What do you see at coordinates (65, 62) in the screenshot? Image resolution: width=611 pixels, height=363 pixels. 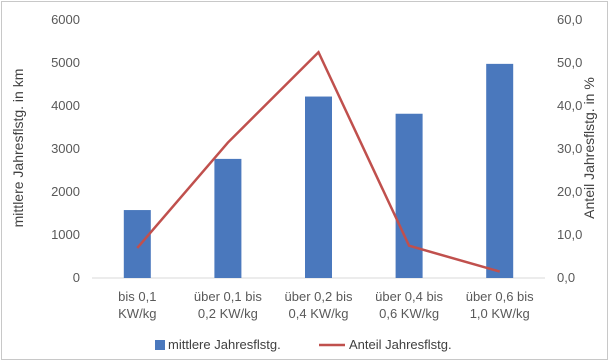 I see `left-tick-label: 5000` at bounding box center [65, 62].